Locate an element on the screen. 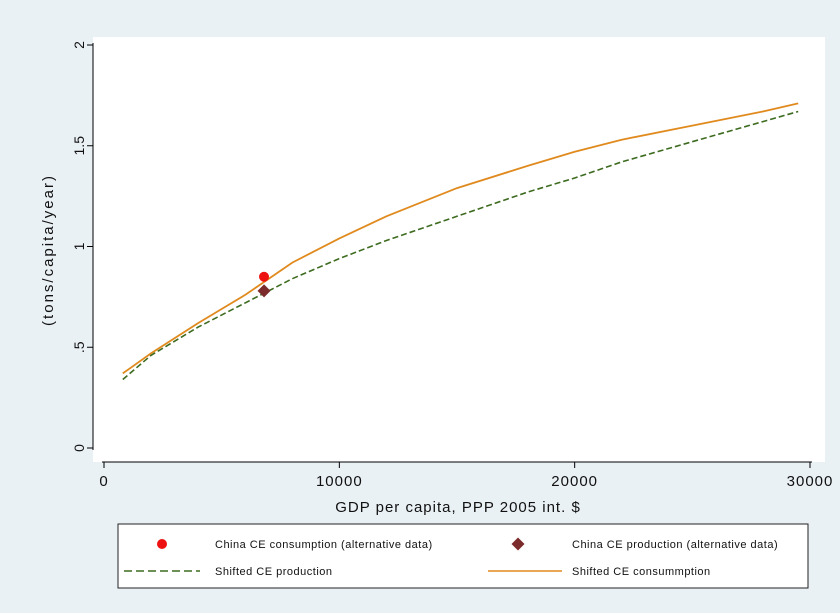 The height and width of the screenshot is (613, 840). x-tick-label: 0 is located at coordinates (103, 481).